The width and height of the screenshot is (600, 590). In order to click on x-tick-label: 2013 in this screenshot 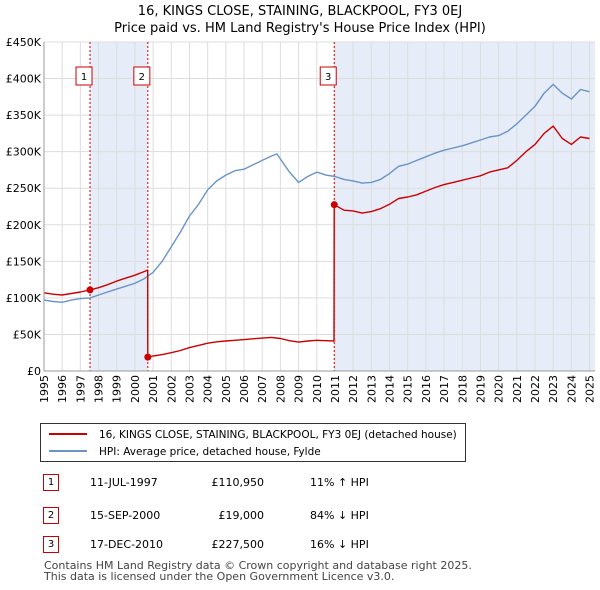, I will do `click(371, 389)`.